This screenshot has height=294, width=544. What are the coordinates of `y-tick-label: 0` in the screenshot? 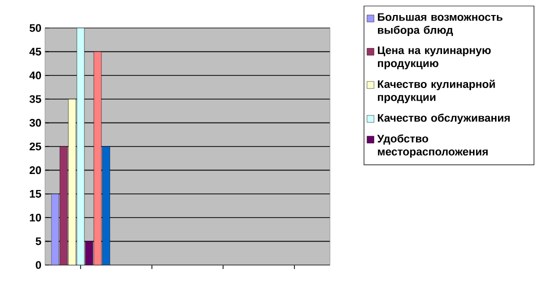 It's located at (39, 265).